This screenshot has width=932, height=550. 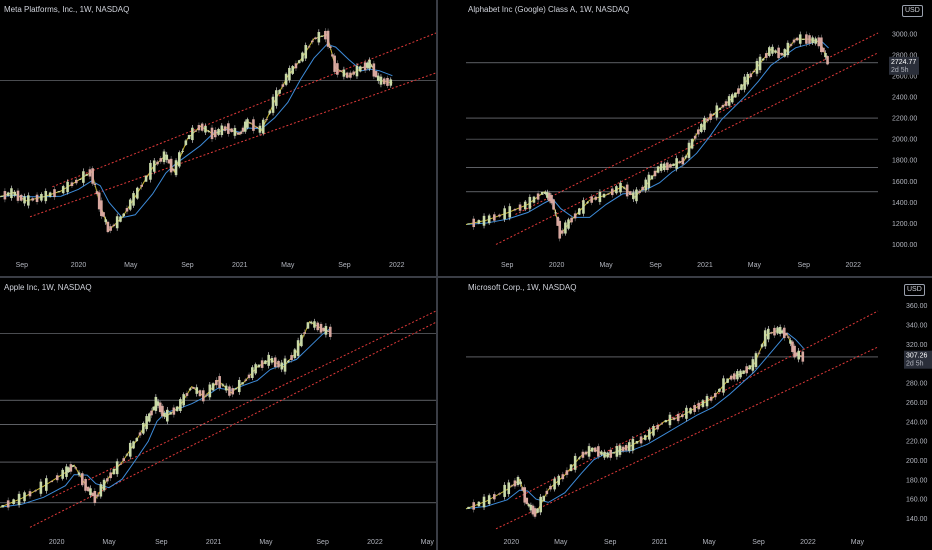 What do you see at coordinates (232, 145) in the screenshot?
I see `trend-channel-lower` at bounding box center [232, 145].